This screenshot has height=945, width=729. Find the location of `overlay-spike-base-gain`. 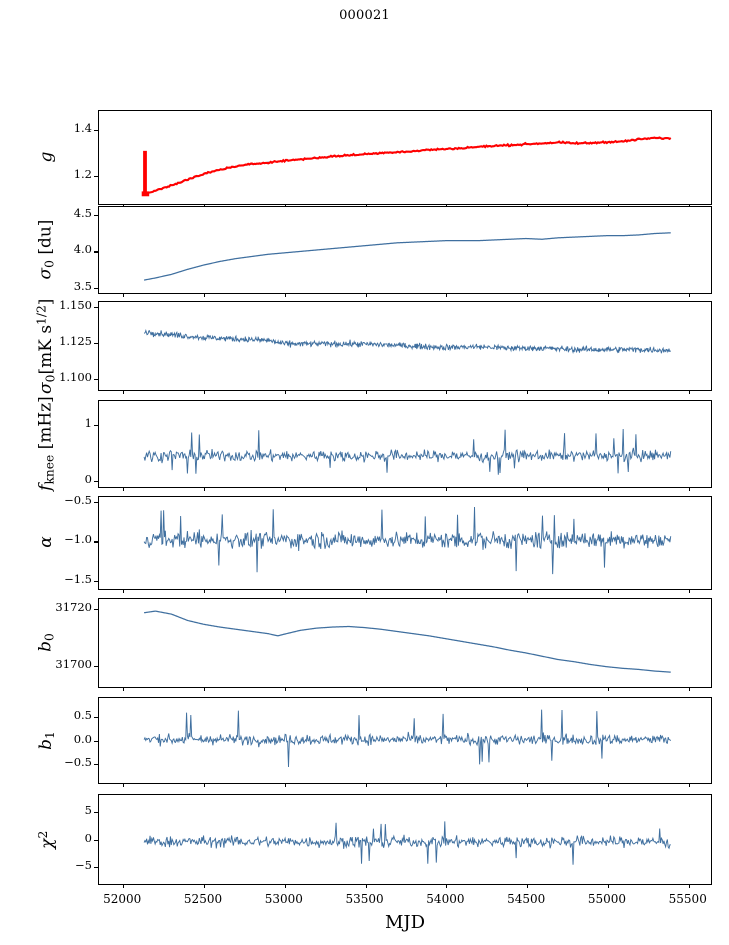

overlay-spike-base-gain is located at coordinates (145, 194).